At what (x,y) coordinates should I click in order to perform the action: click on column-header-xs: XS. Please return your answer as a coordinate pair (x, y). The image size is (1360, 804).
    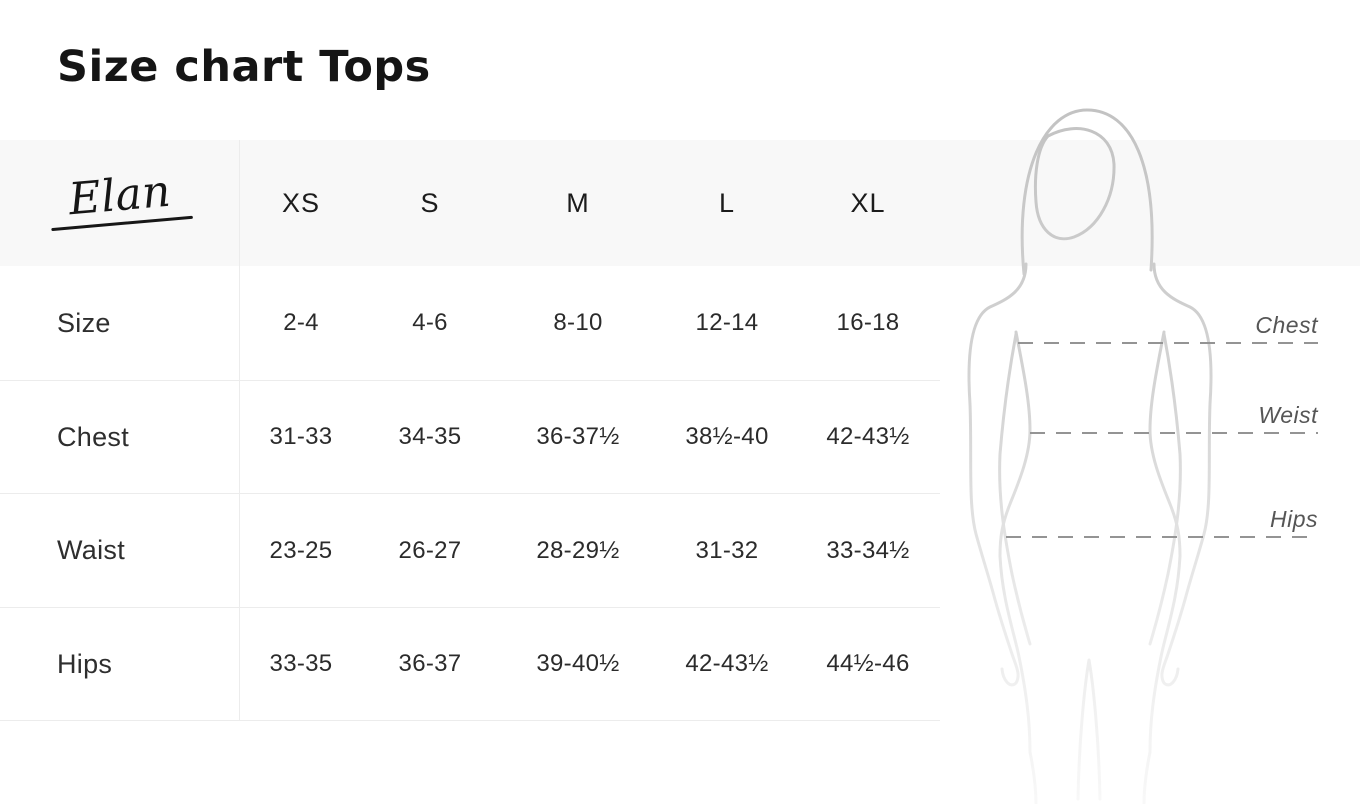
    Looking at the image, I should click on (301, 202).